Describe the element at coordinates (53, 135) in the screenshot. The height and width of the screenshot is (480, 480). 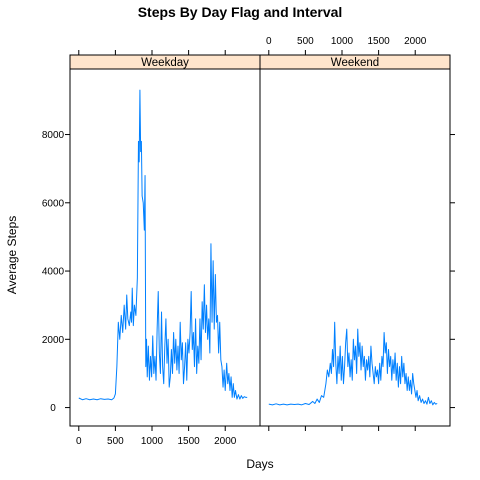
I see `y-tick-label: 8000` at that location.